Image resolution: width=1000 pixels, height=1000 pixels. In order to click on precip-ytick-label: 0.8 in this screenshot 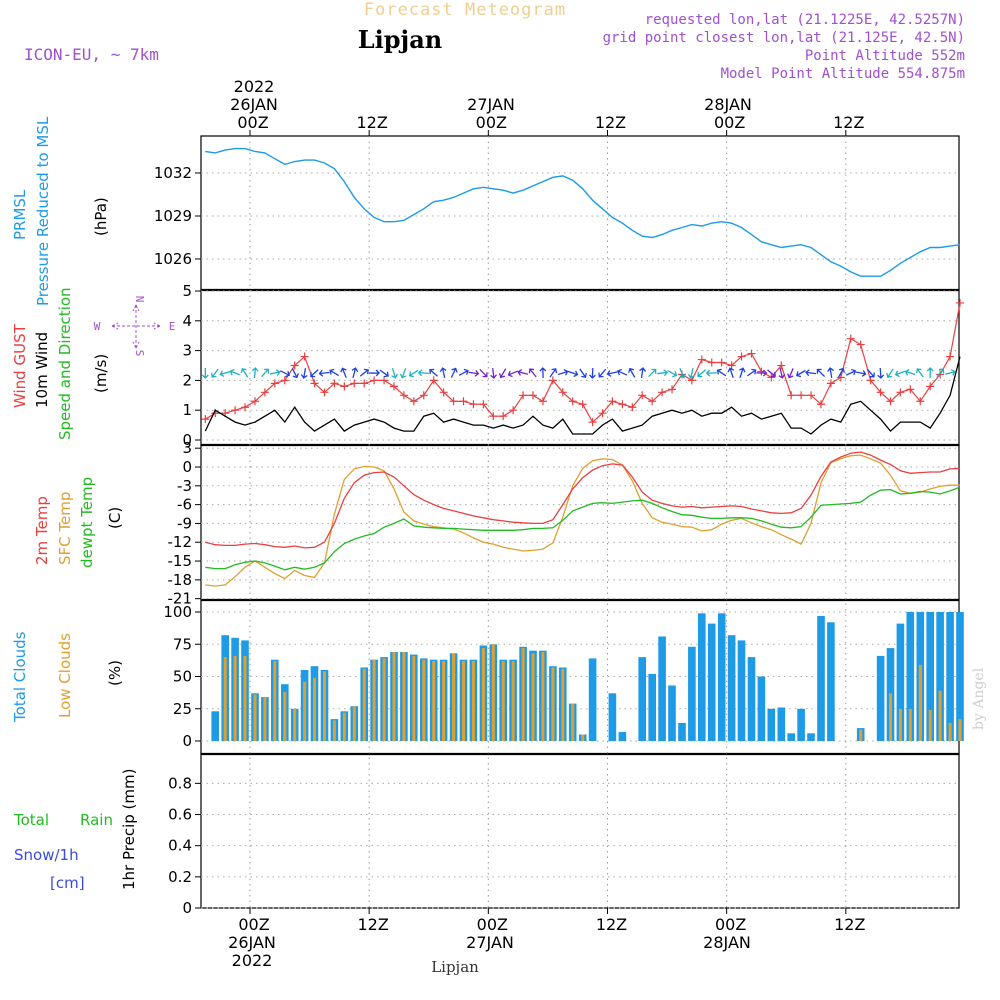, I will do `click(180, 783)`.